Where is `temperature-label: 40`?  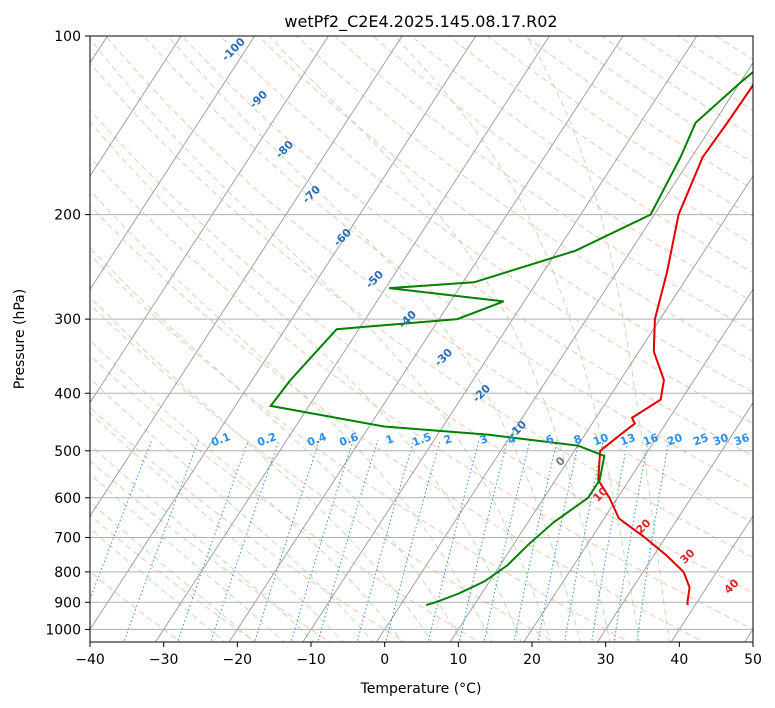
temperature-label: 40 is located at coordinates (732, 586).